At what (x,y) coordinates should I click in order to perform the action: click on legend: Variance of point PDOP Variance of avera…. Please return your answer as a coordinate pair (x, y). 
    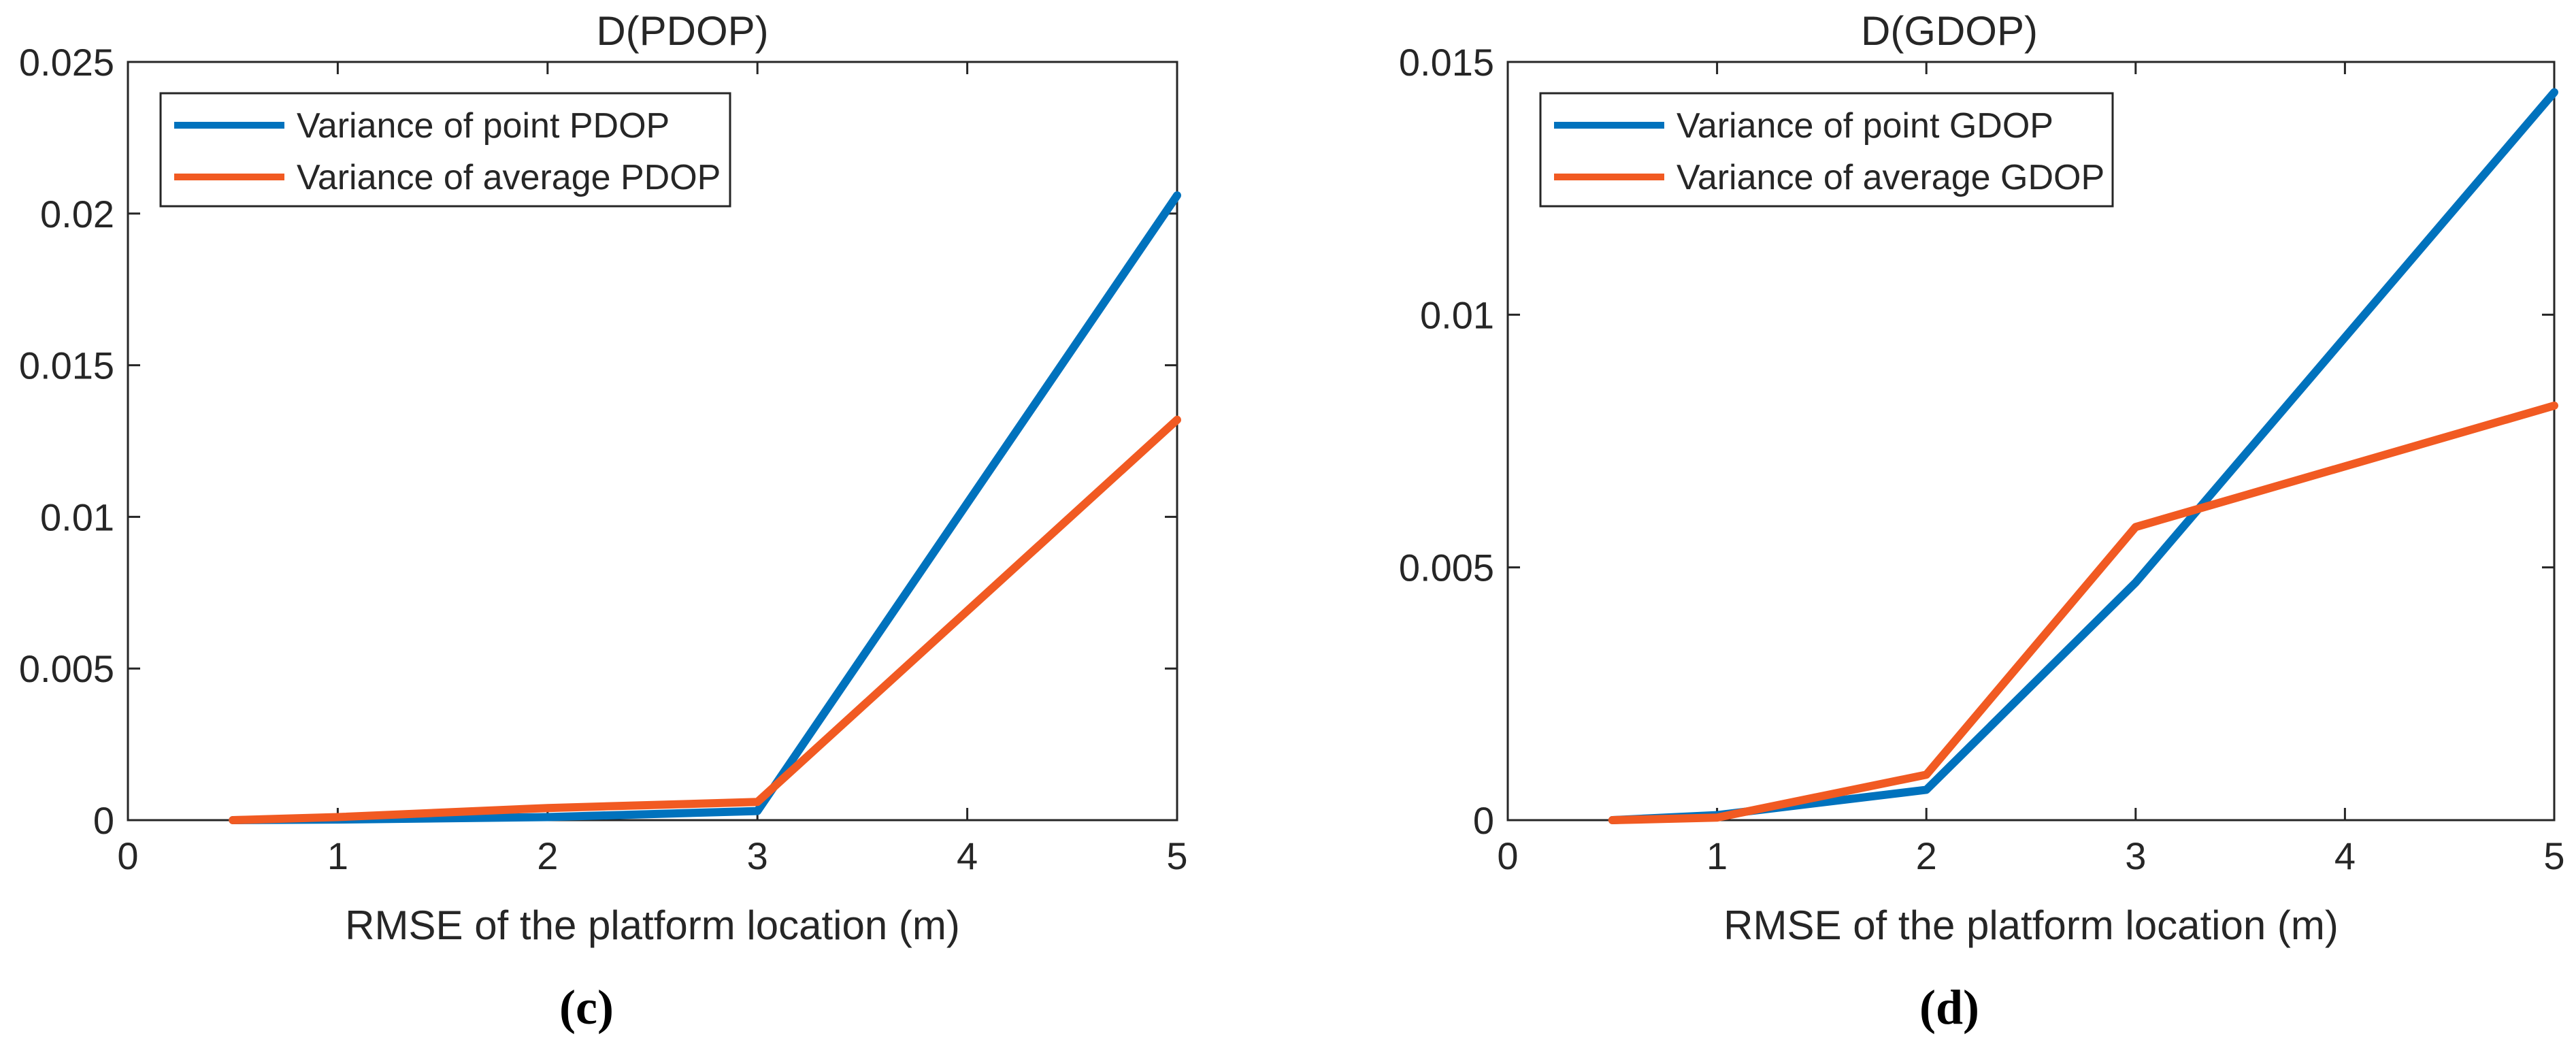
    Looking at the image, I should click on (445, 150).